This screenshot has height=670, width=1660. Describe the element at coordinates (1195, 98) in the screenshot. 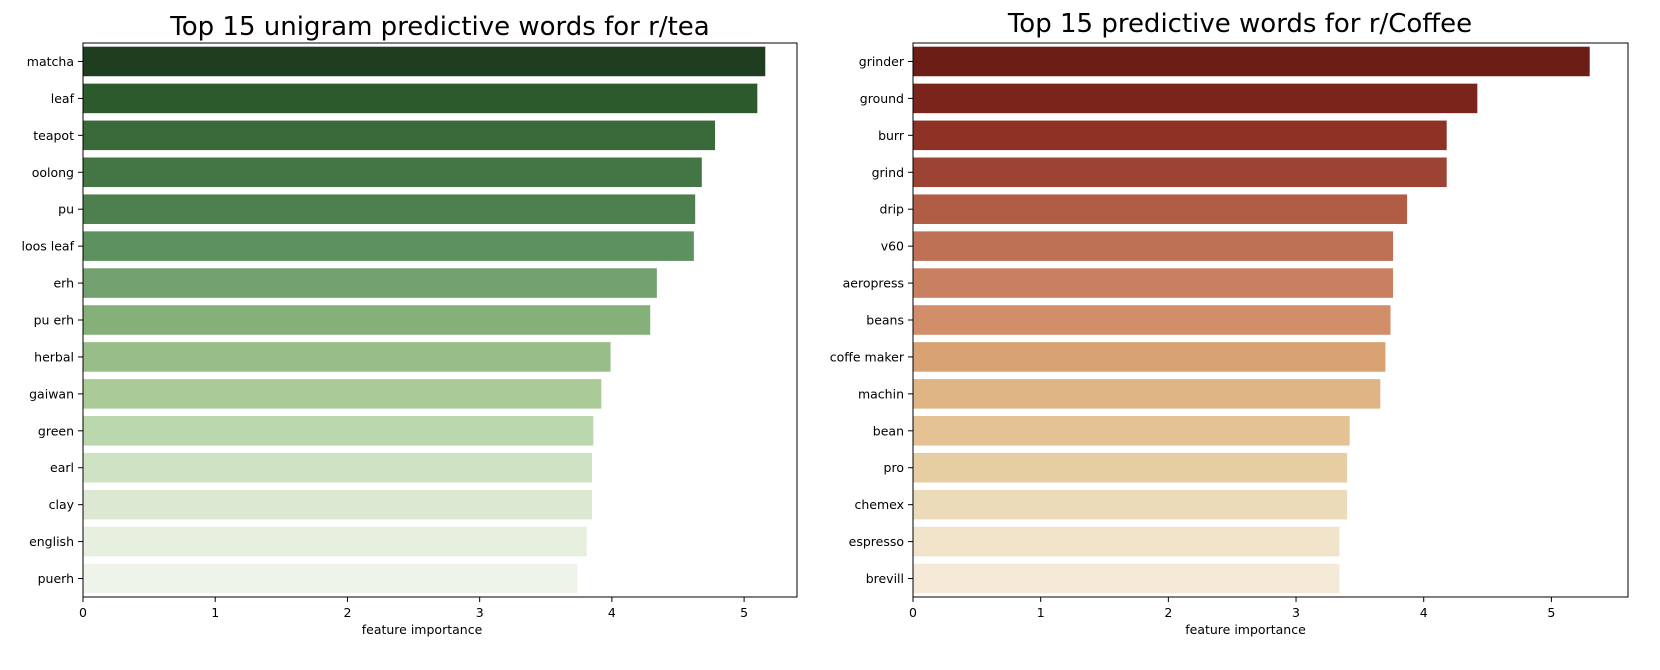

I see `coffee-bar-ground` at that location.